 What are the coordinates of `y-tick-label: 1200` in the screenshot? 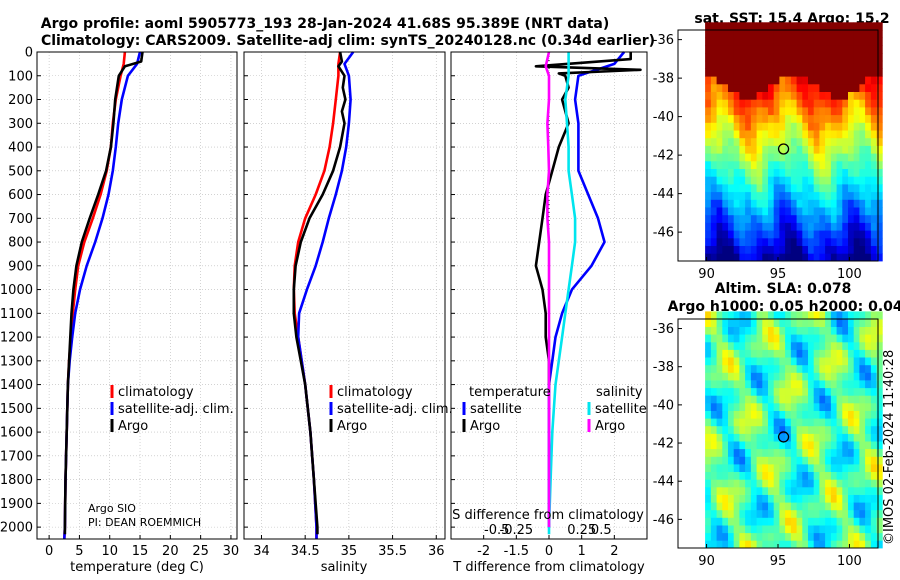 It's located at (16, 338).